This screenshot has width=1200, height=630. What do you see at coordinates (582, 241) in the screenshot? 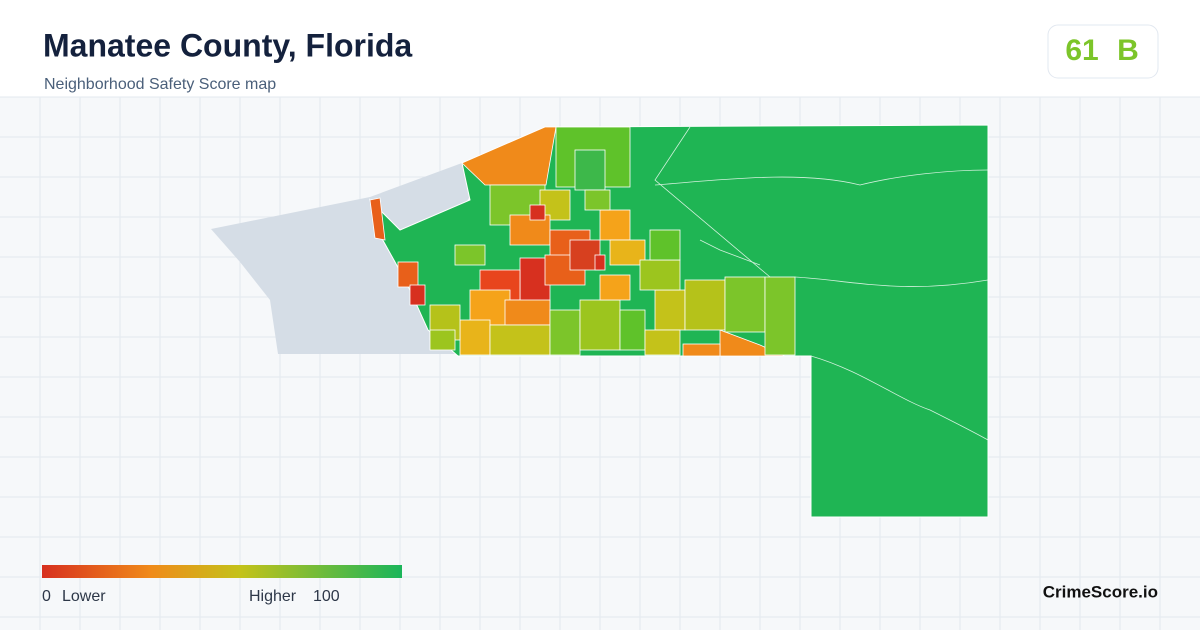
I see `tracts` at bounding box center [582, 241].